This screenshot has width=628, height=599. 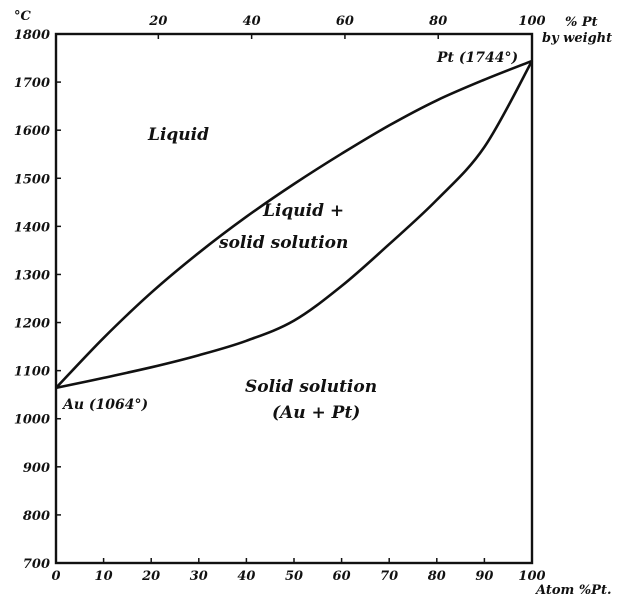 What do you see at coordinates (32, 131) in the screenshot?
I see `y-tick-label: 1600` at bounding box center [32, 131].